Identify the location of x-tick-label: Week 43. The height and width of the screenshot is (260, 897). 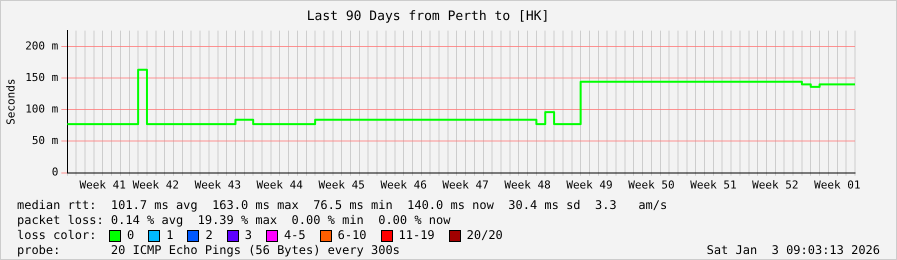
(217, 185).